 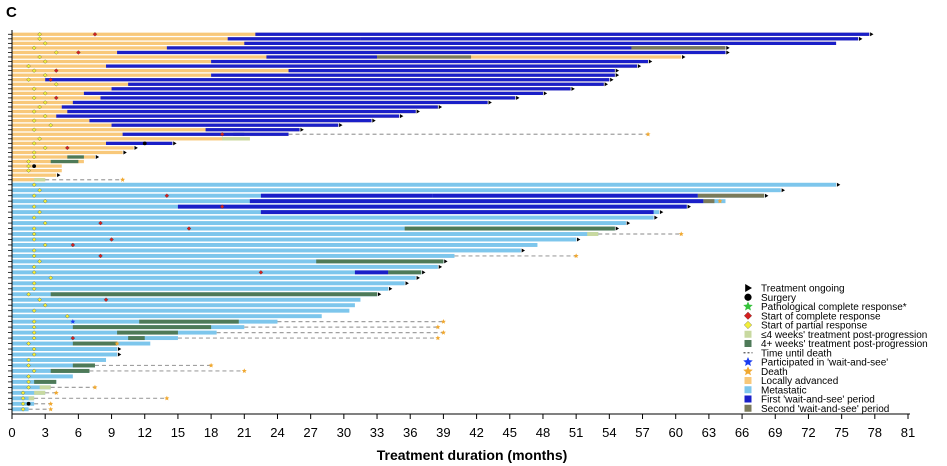 I want to click on legend-label-w2: Second 'wait-and-see' period, so click(x=825, y=409).